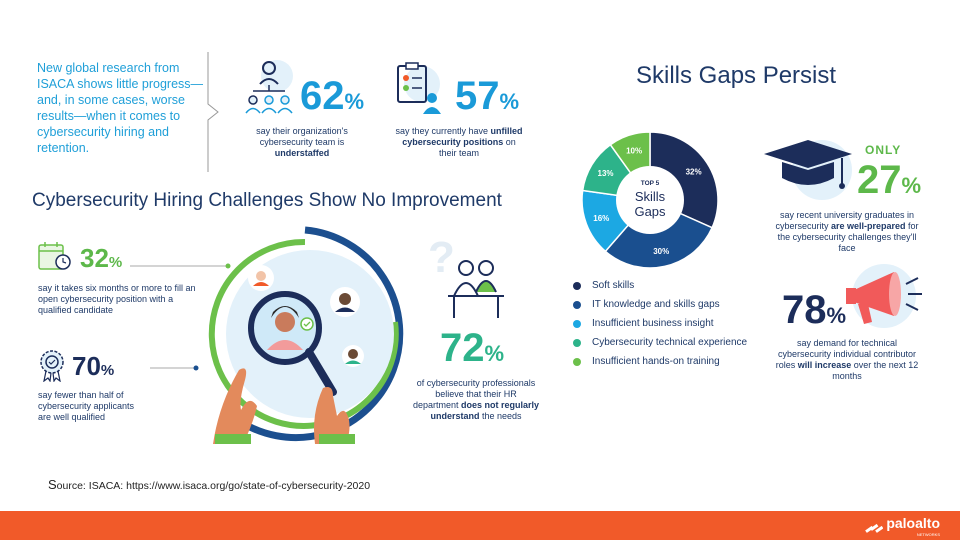 This screenshot has width=960, height=541. What do you see at coordinates (694, 172) in the screenshot?
I see `donut-label-1: 32%` at bounding box center [694, 172].